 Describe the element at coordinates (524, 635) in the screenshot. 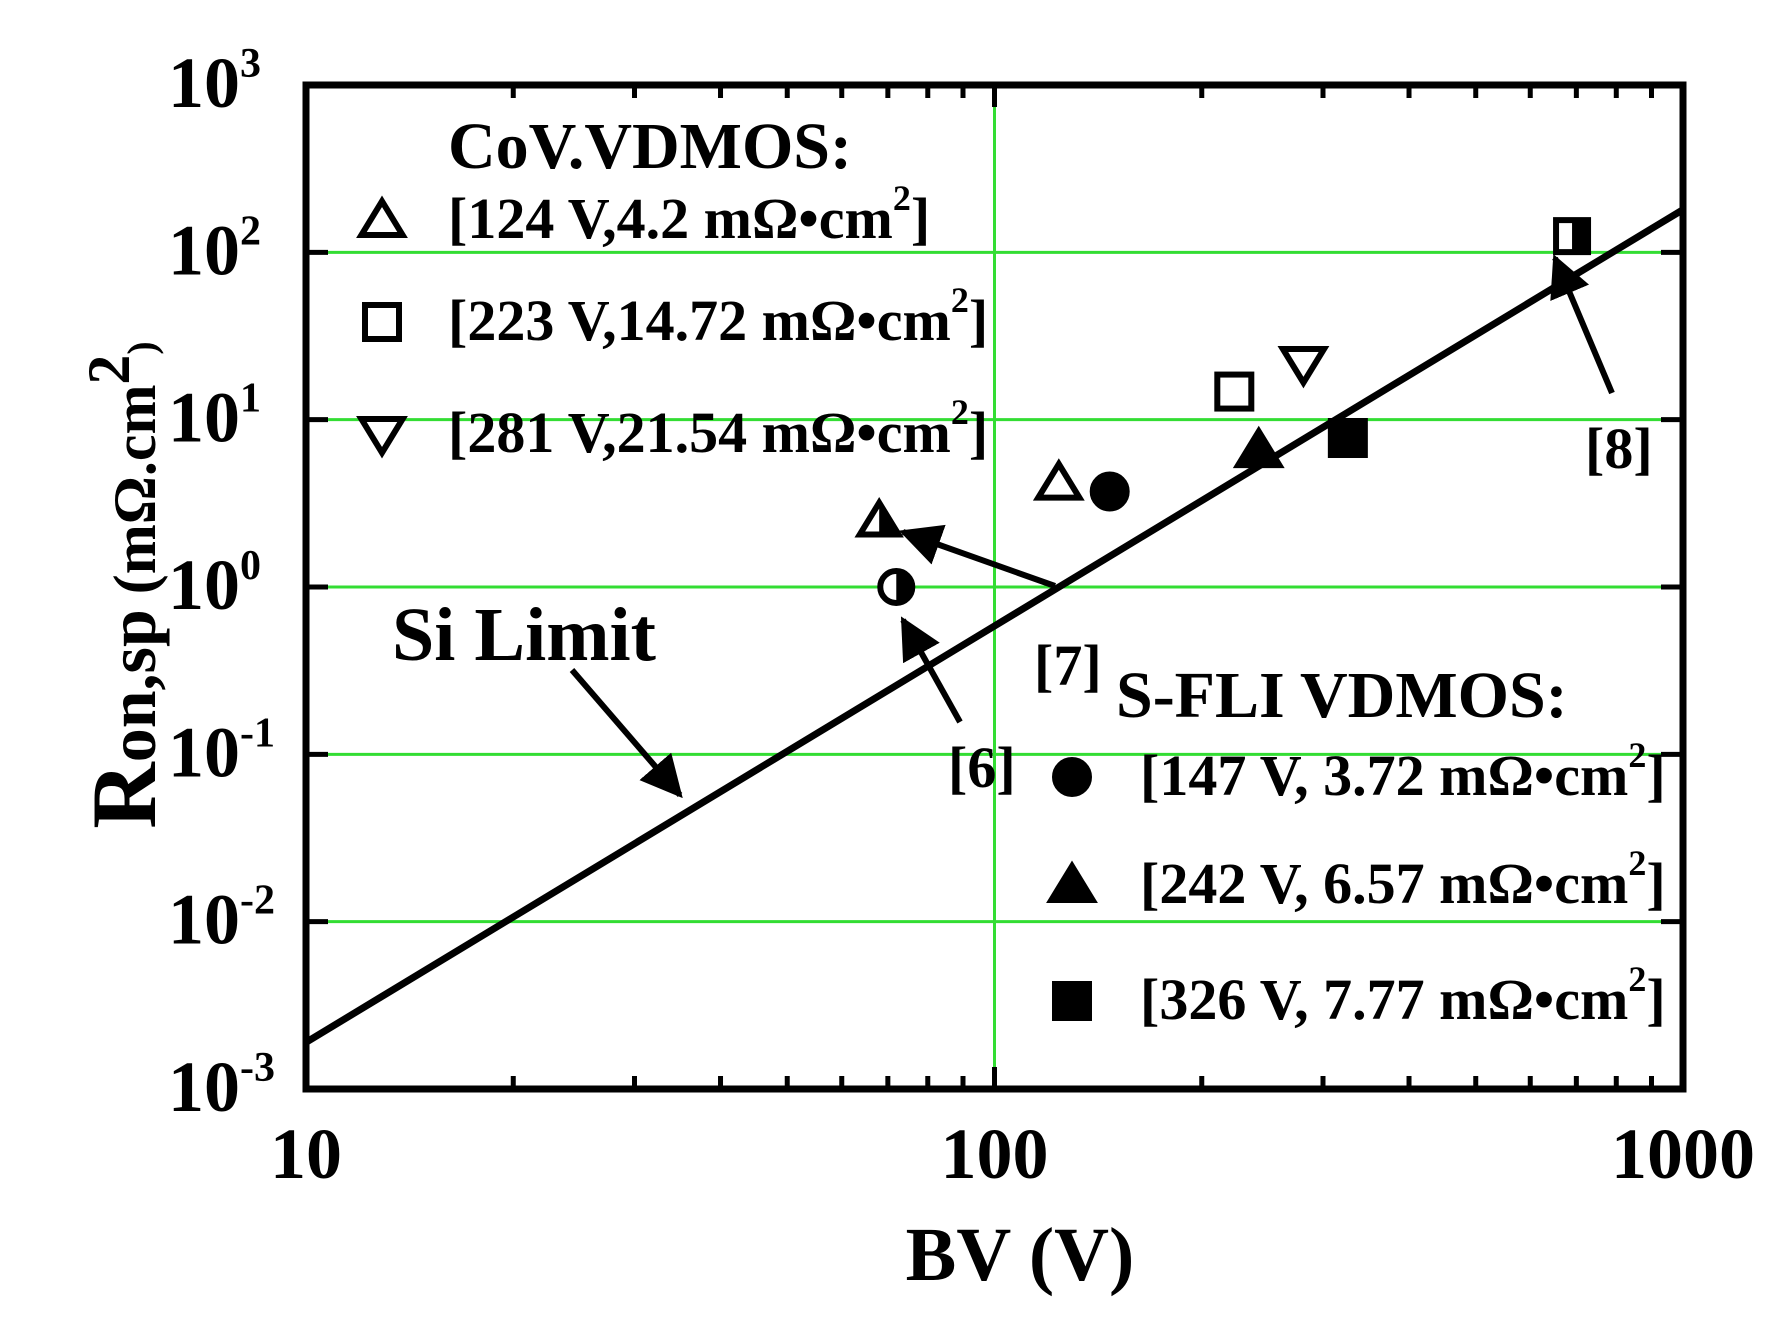

I see `si-limit-label: Si Limit` at that location.